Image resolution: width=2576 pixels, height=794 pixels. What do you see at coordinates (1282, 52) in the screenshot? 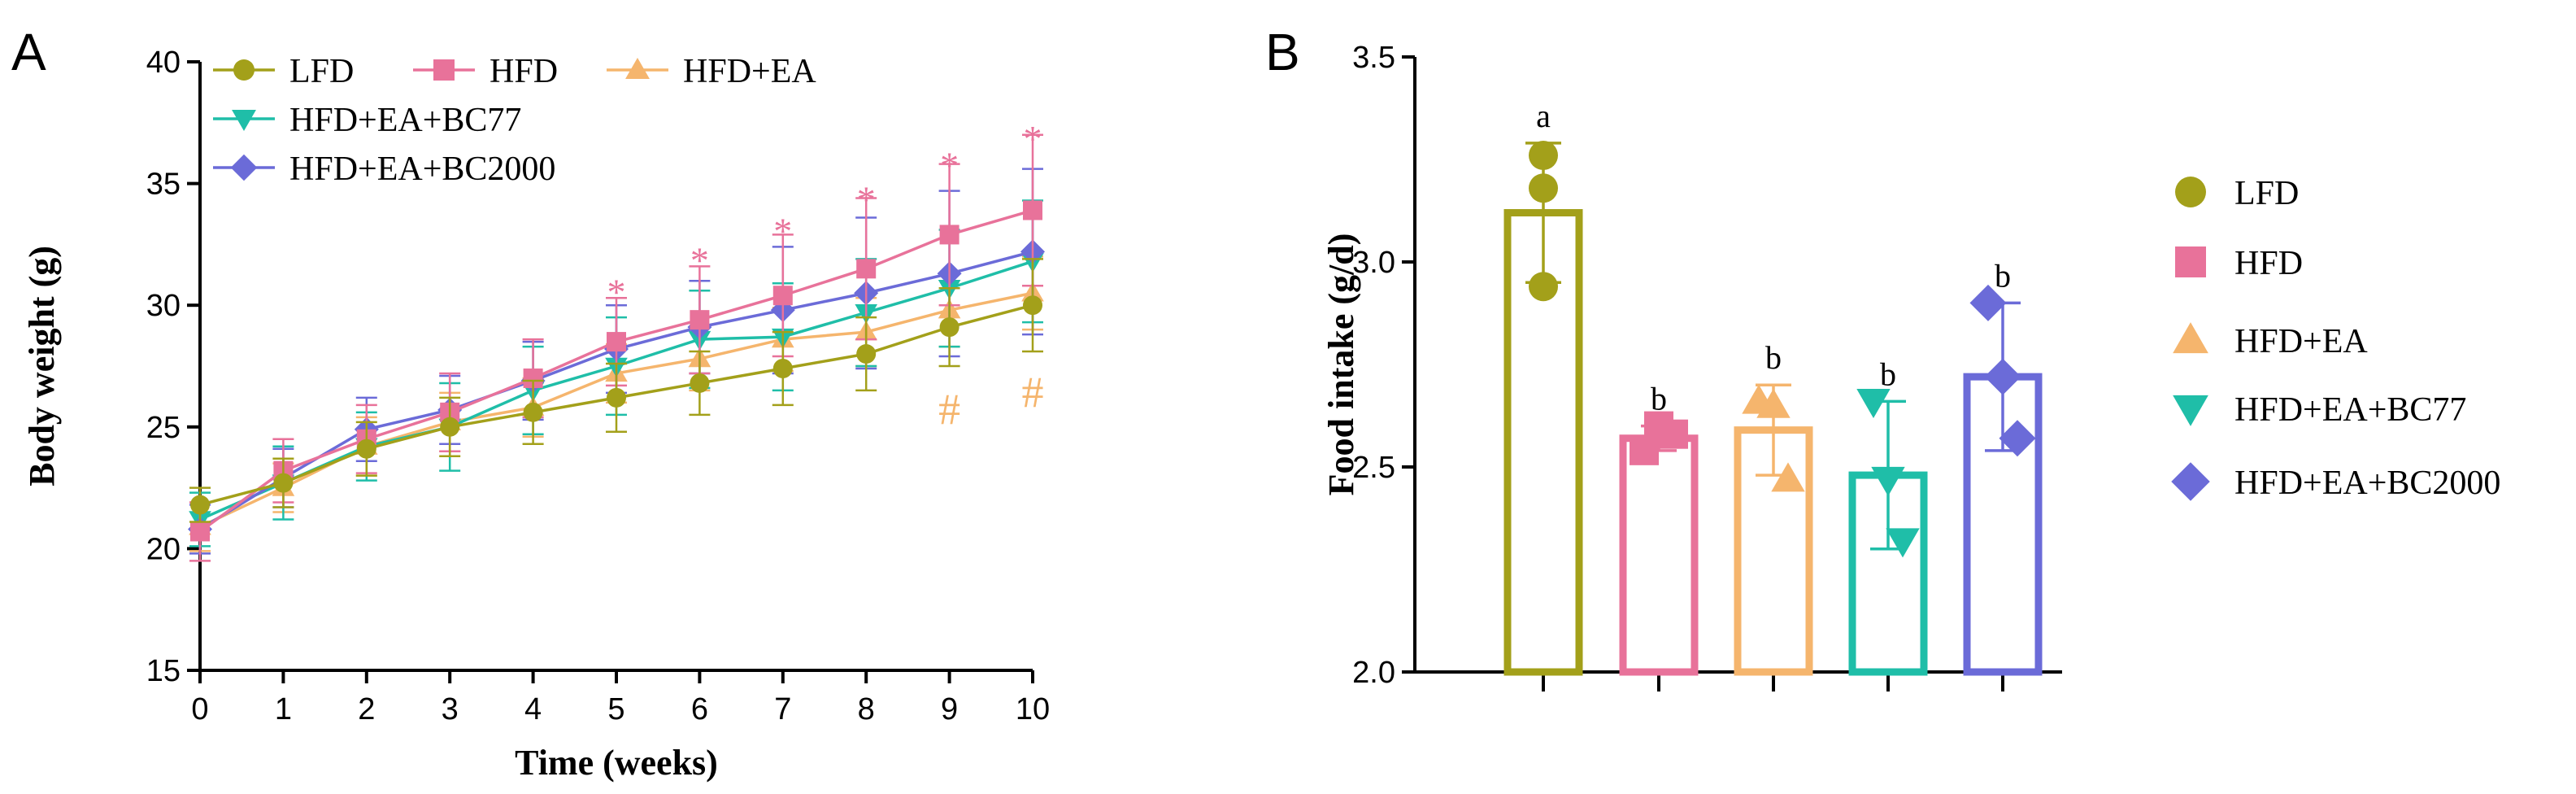
I see `panel-b-letter: B` at bounding box center [1282, 52].